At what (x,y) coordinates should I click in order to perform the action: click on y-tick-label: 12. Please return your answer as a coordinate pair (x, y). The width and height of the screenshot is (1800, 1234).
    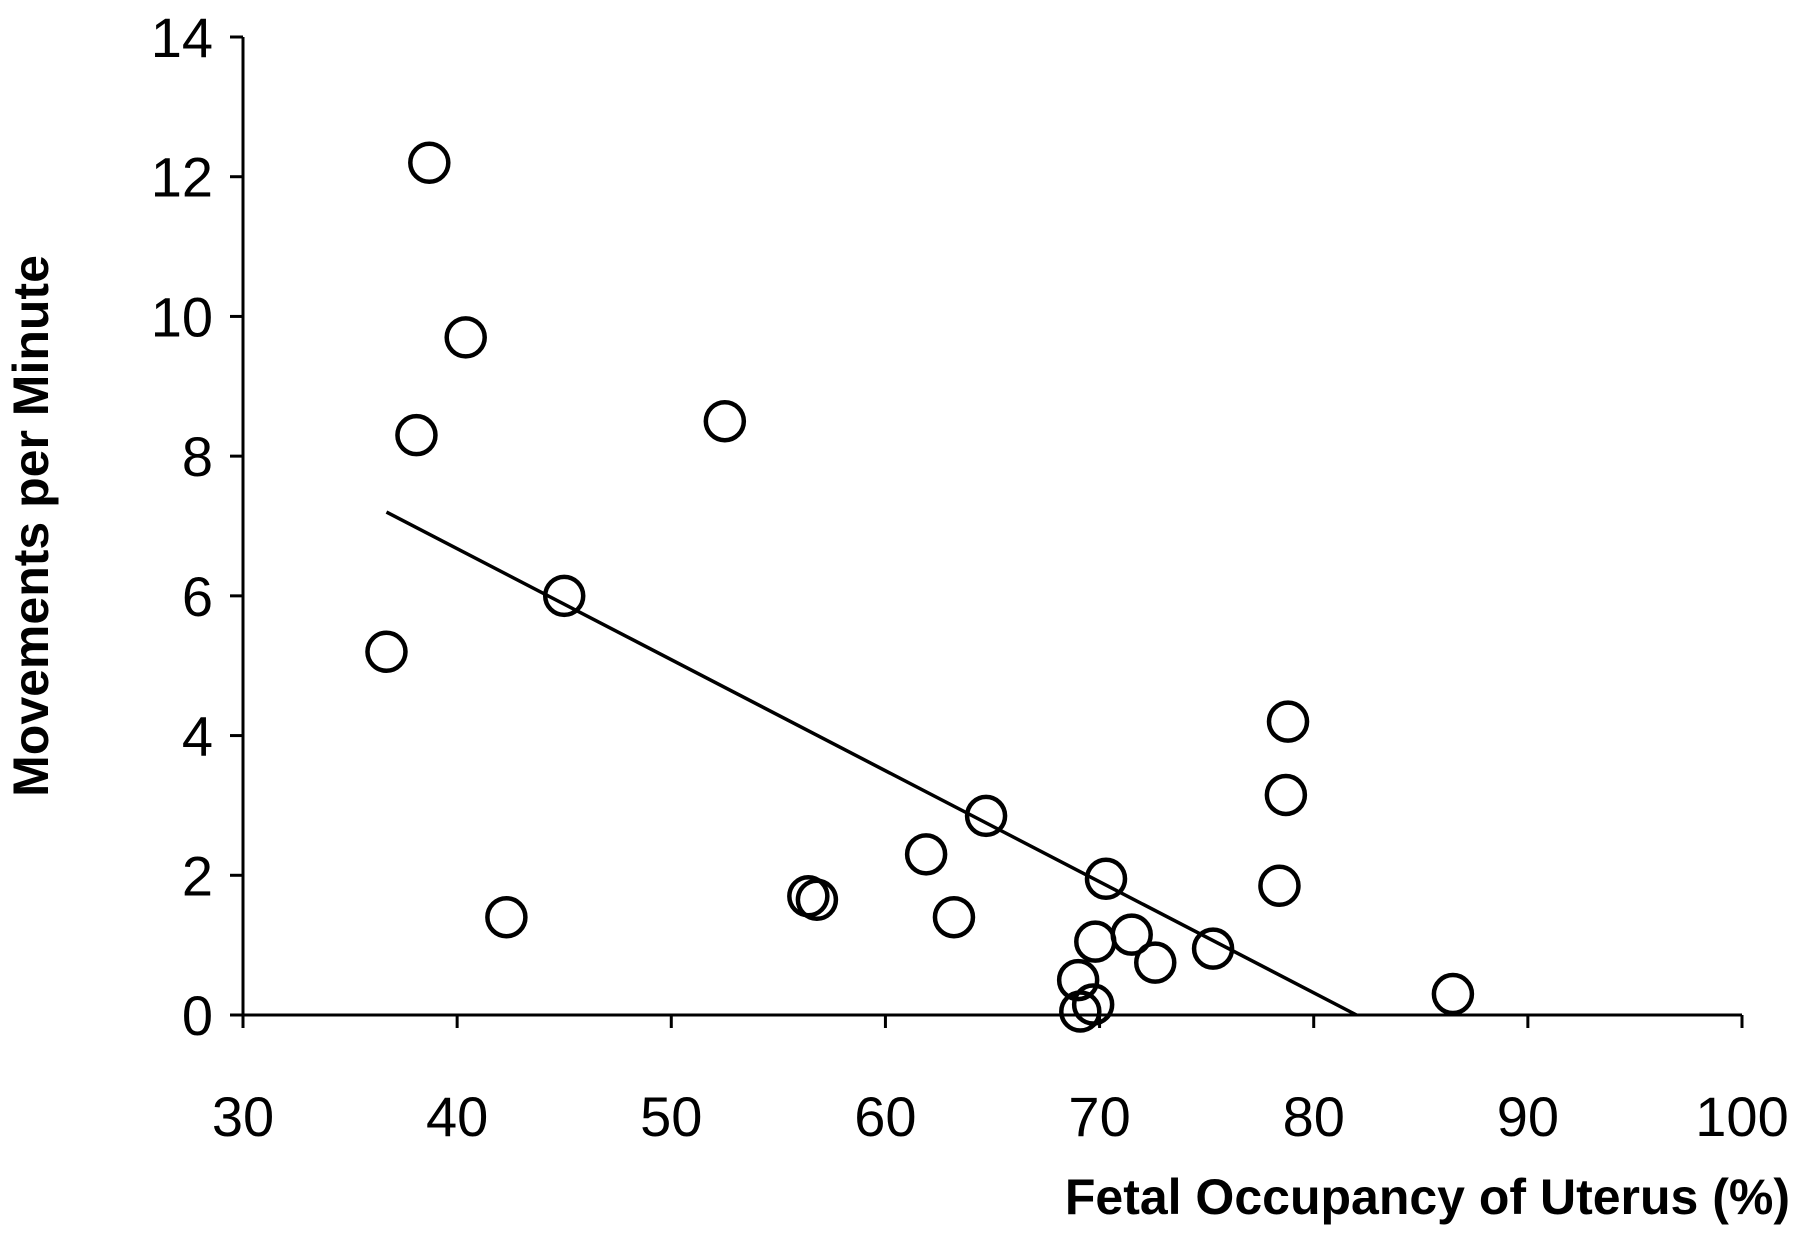
    Looking at the image, I should click on (182, 177).